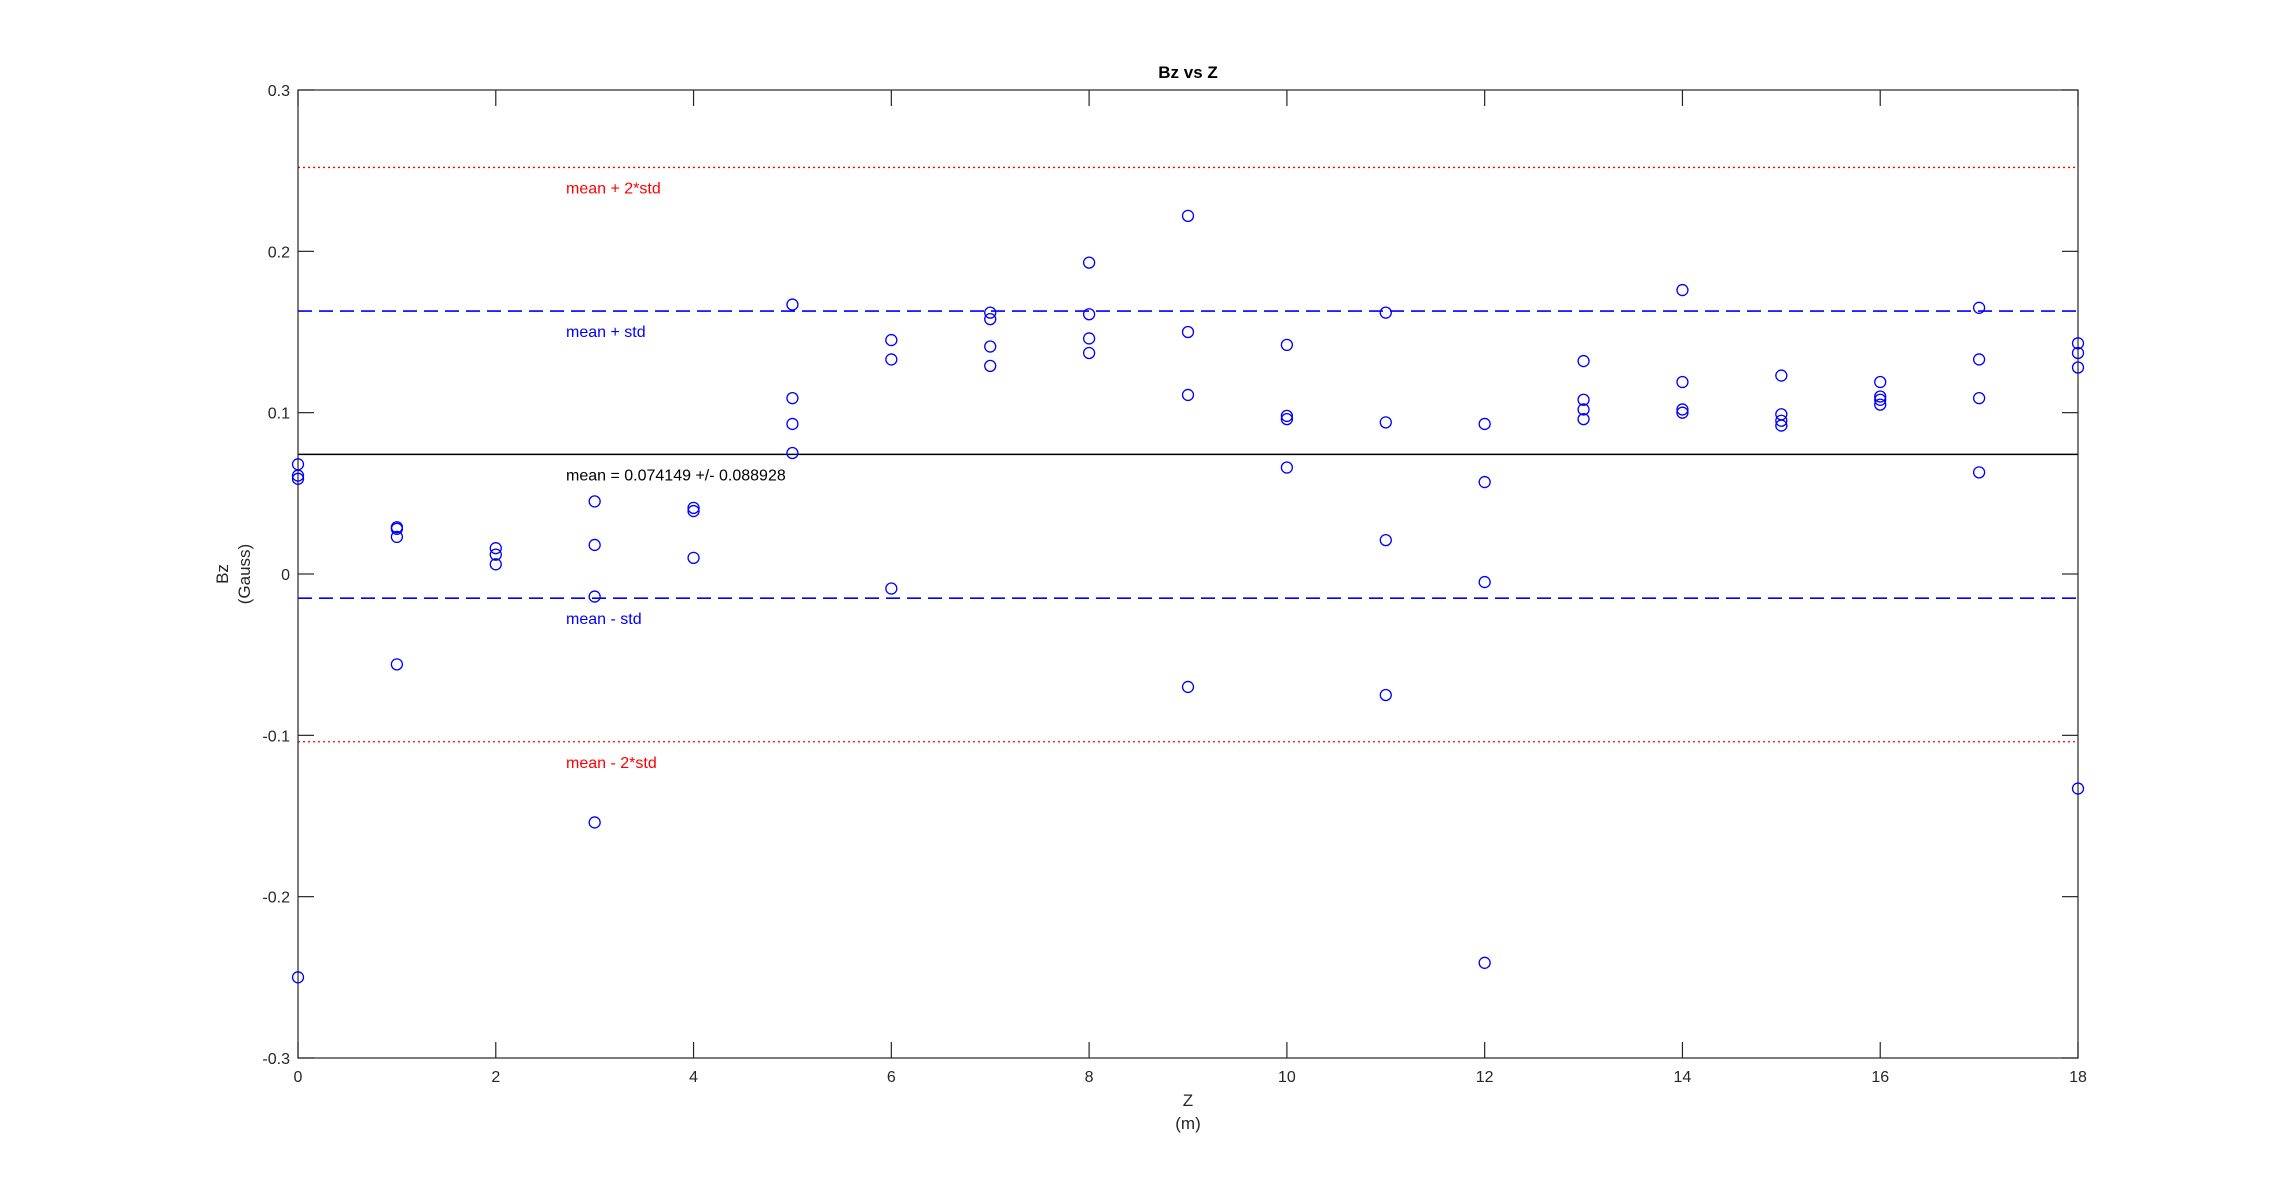  Describe the element at coordinates (891, 1077) in the screenshot. I see `x-tick-label: 6` at that location.